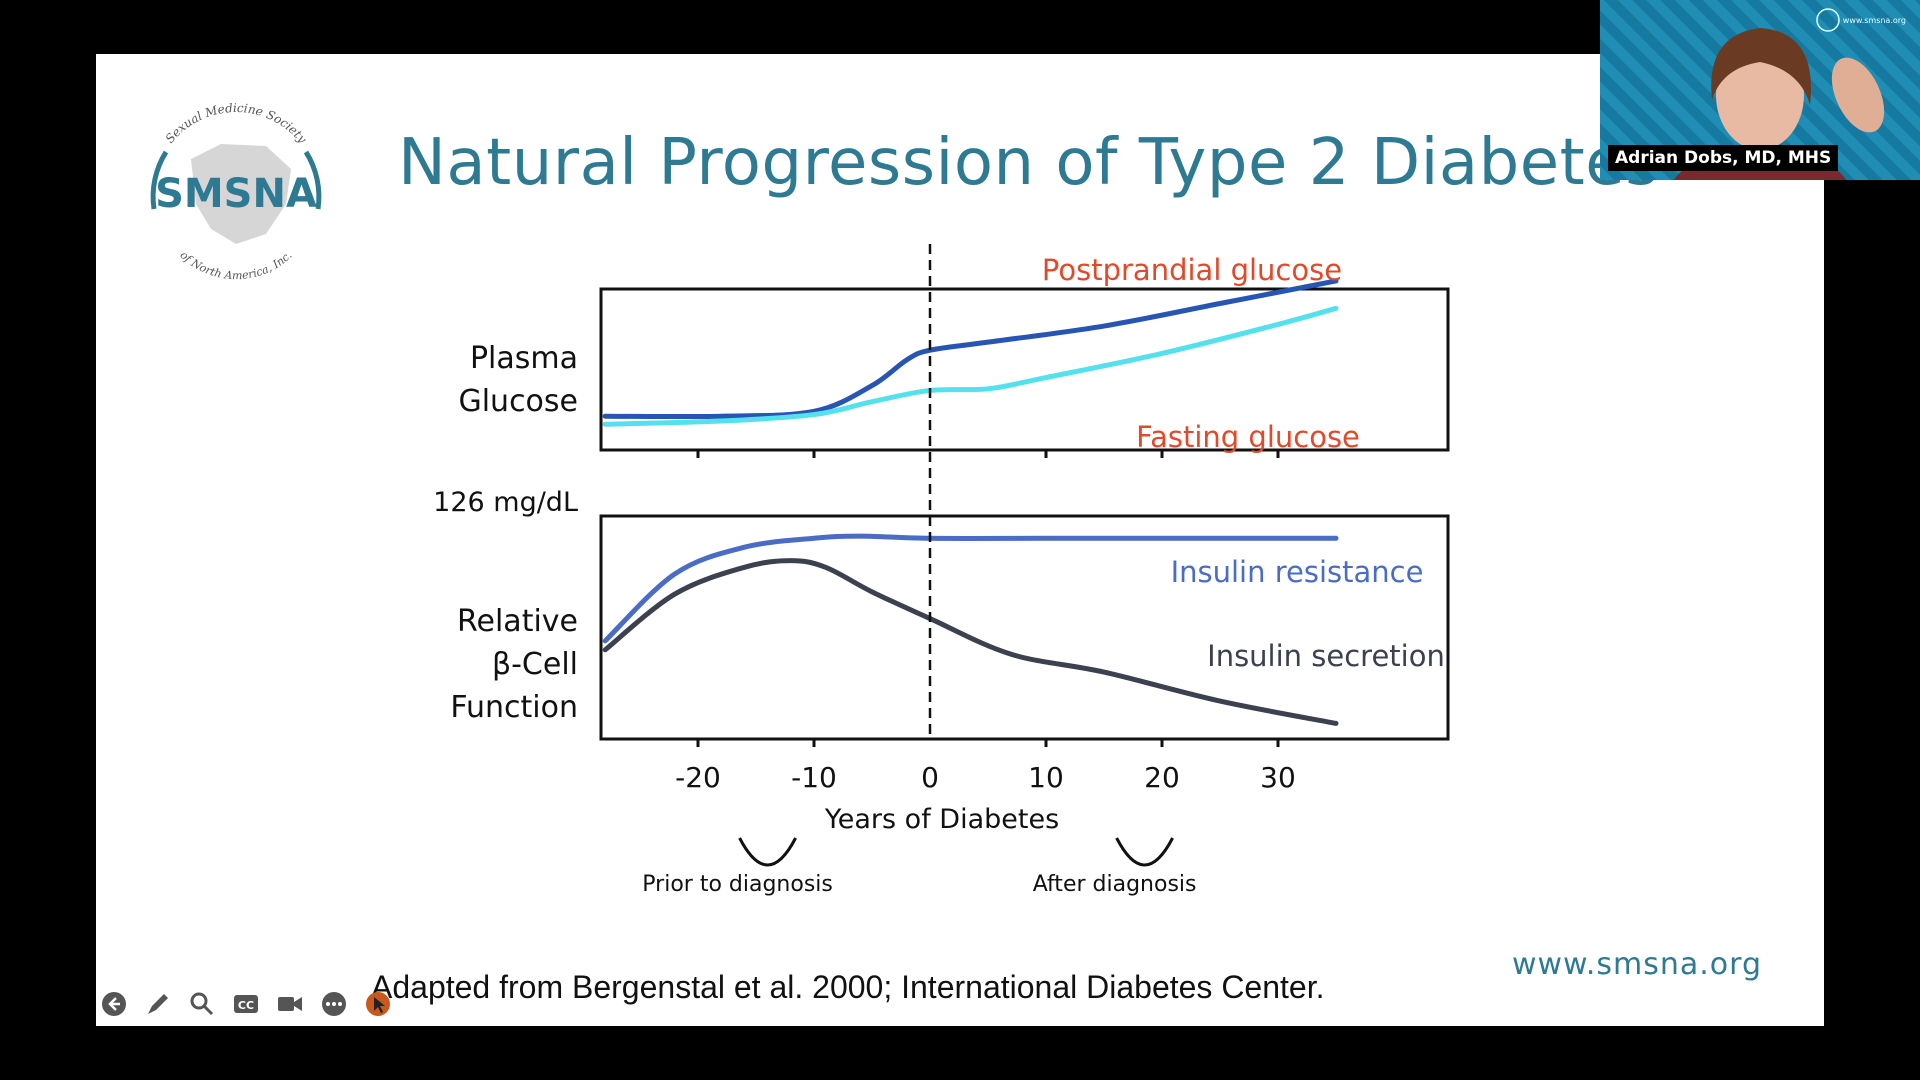 This screenshot has width=1920, height=1080. I want to click on x-tick-label: -20, so click(698, 777).